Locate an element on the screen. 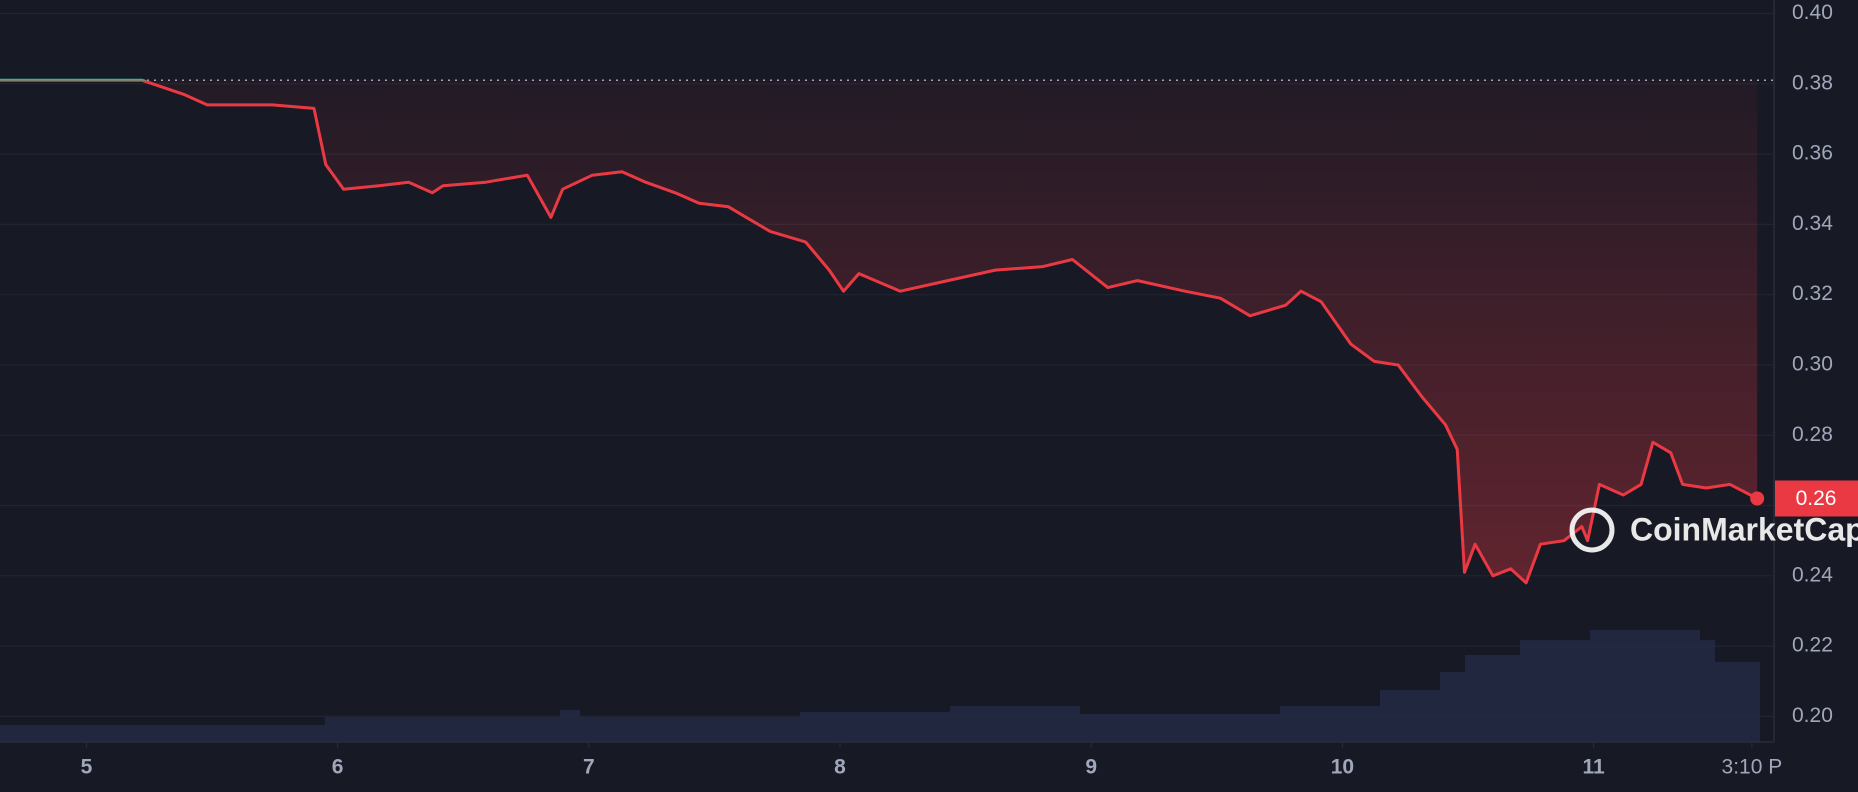 Image resolution: width=1858 pixels, height=792 pixels. watermark-logo is located at coordinates (1592, 530).